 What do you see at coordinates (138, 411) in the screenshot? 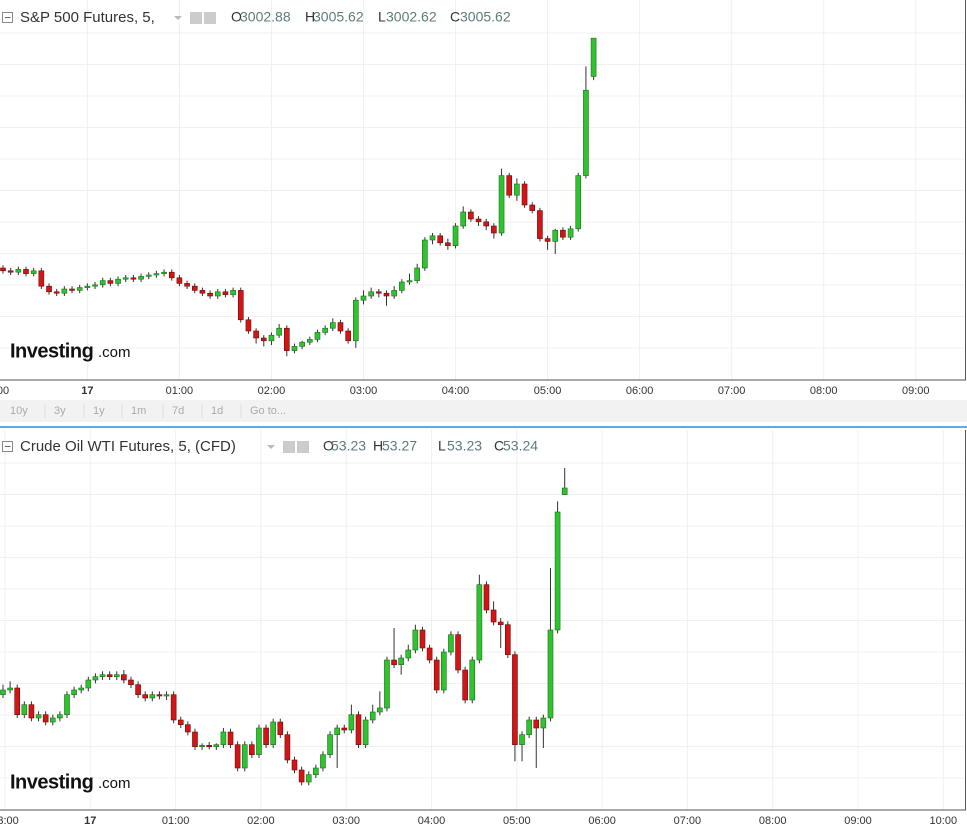
I see `range-button: 1m` at bounding box center [138, 411].